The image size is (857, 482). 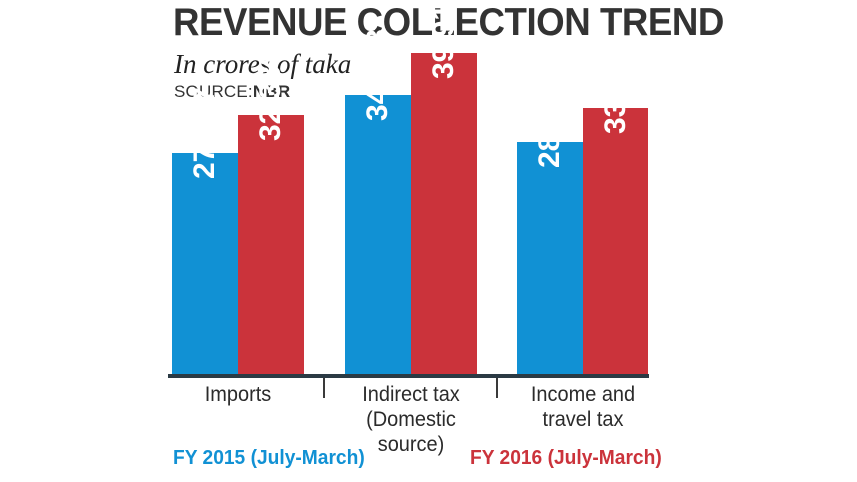 What do you see at coordinates (271, 212) in the screenshot?
I see `bar-imports-fy2016: 32,338` at bounding box center [271, 212].